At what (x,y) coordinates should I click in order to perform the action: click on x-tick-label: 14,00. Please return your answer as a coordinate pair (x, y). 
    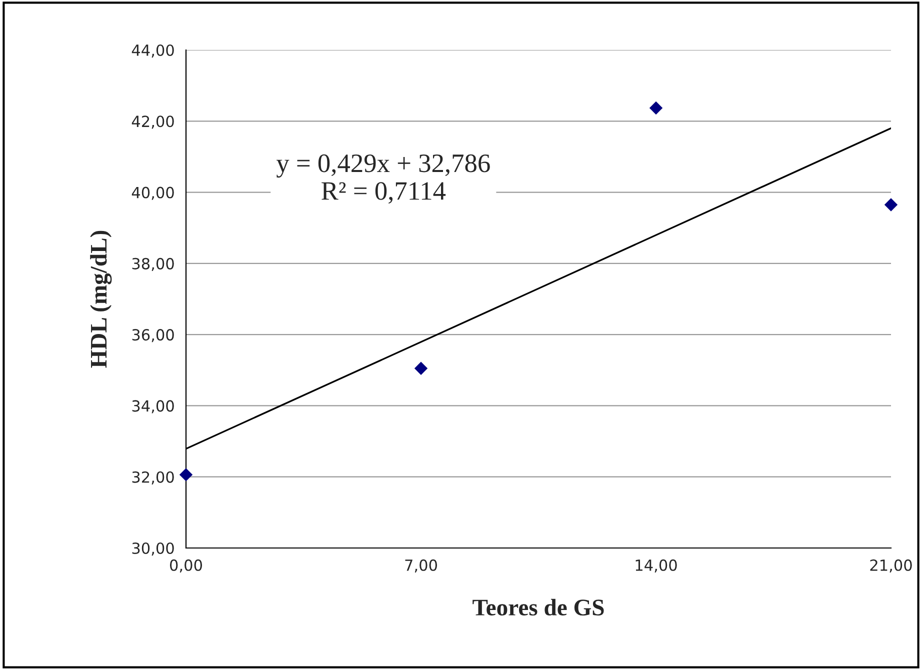
    Looking at the image, I should click on (656, 565).